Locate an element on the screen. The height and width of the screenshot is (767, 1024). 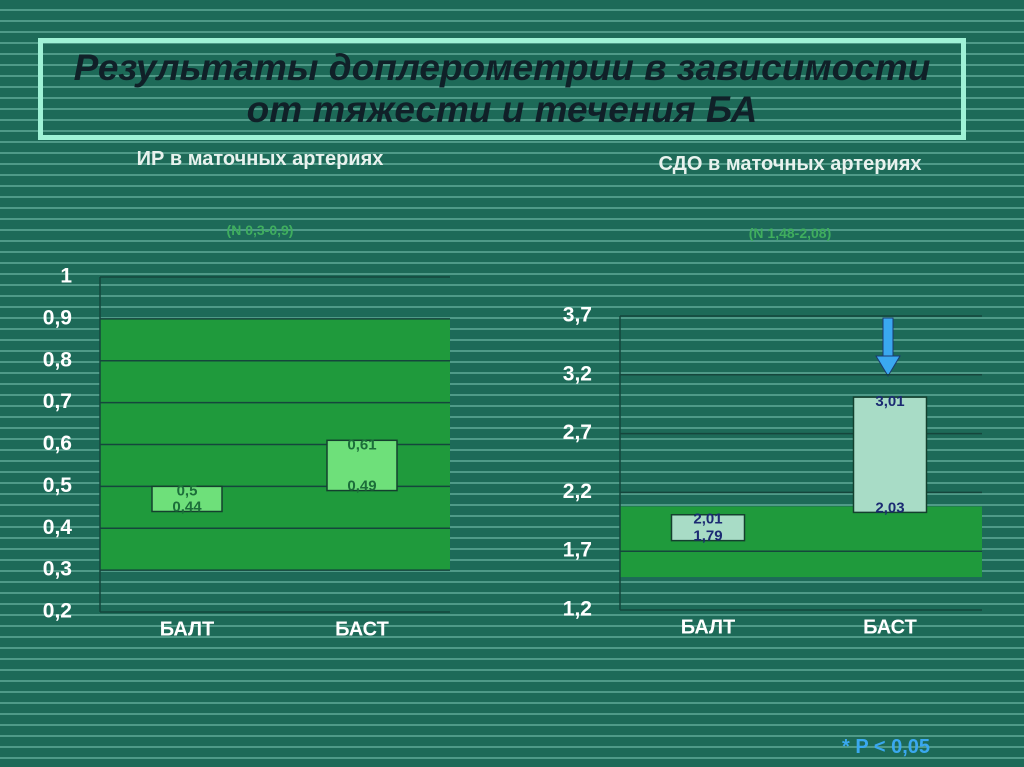
value-label: 0,44 is located at coordinates (187, 506).